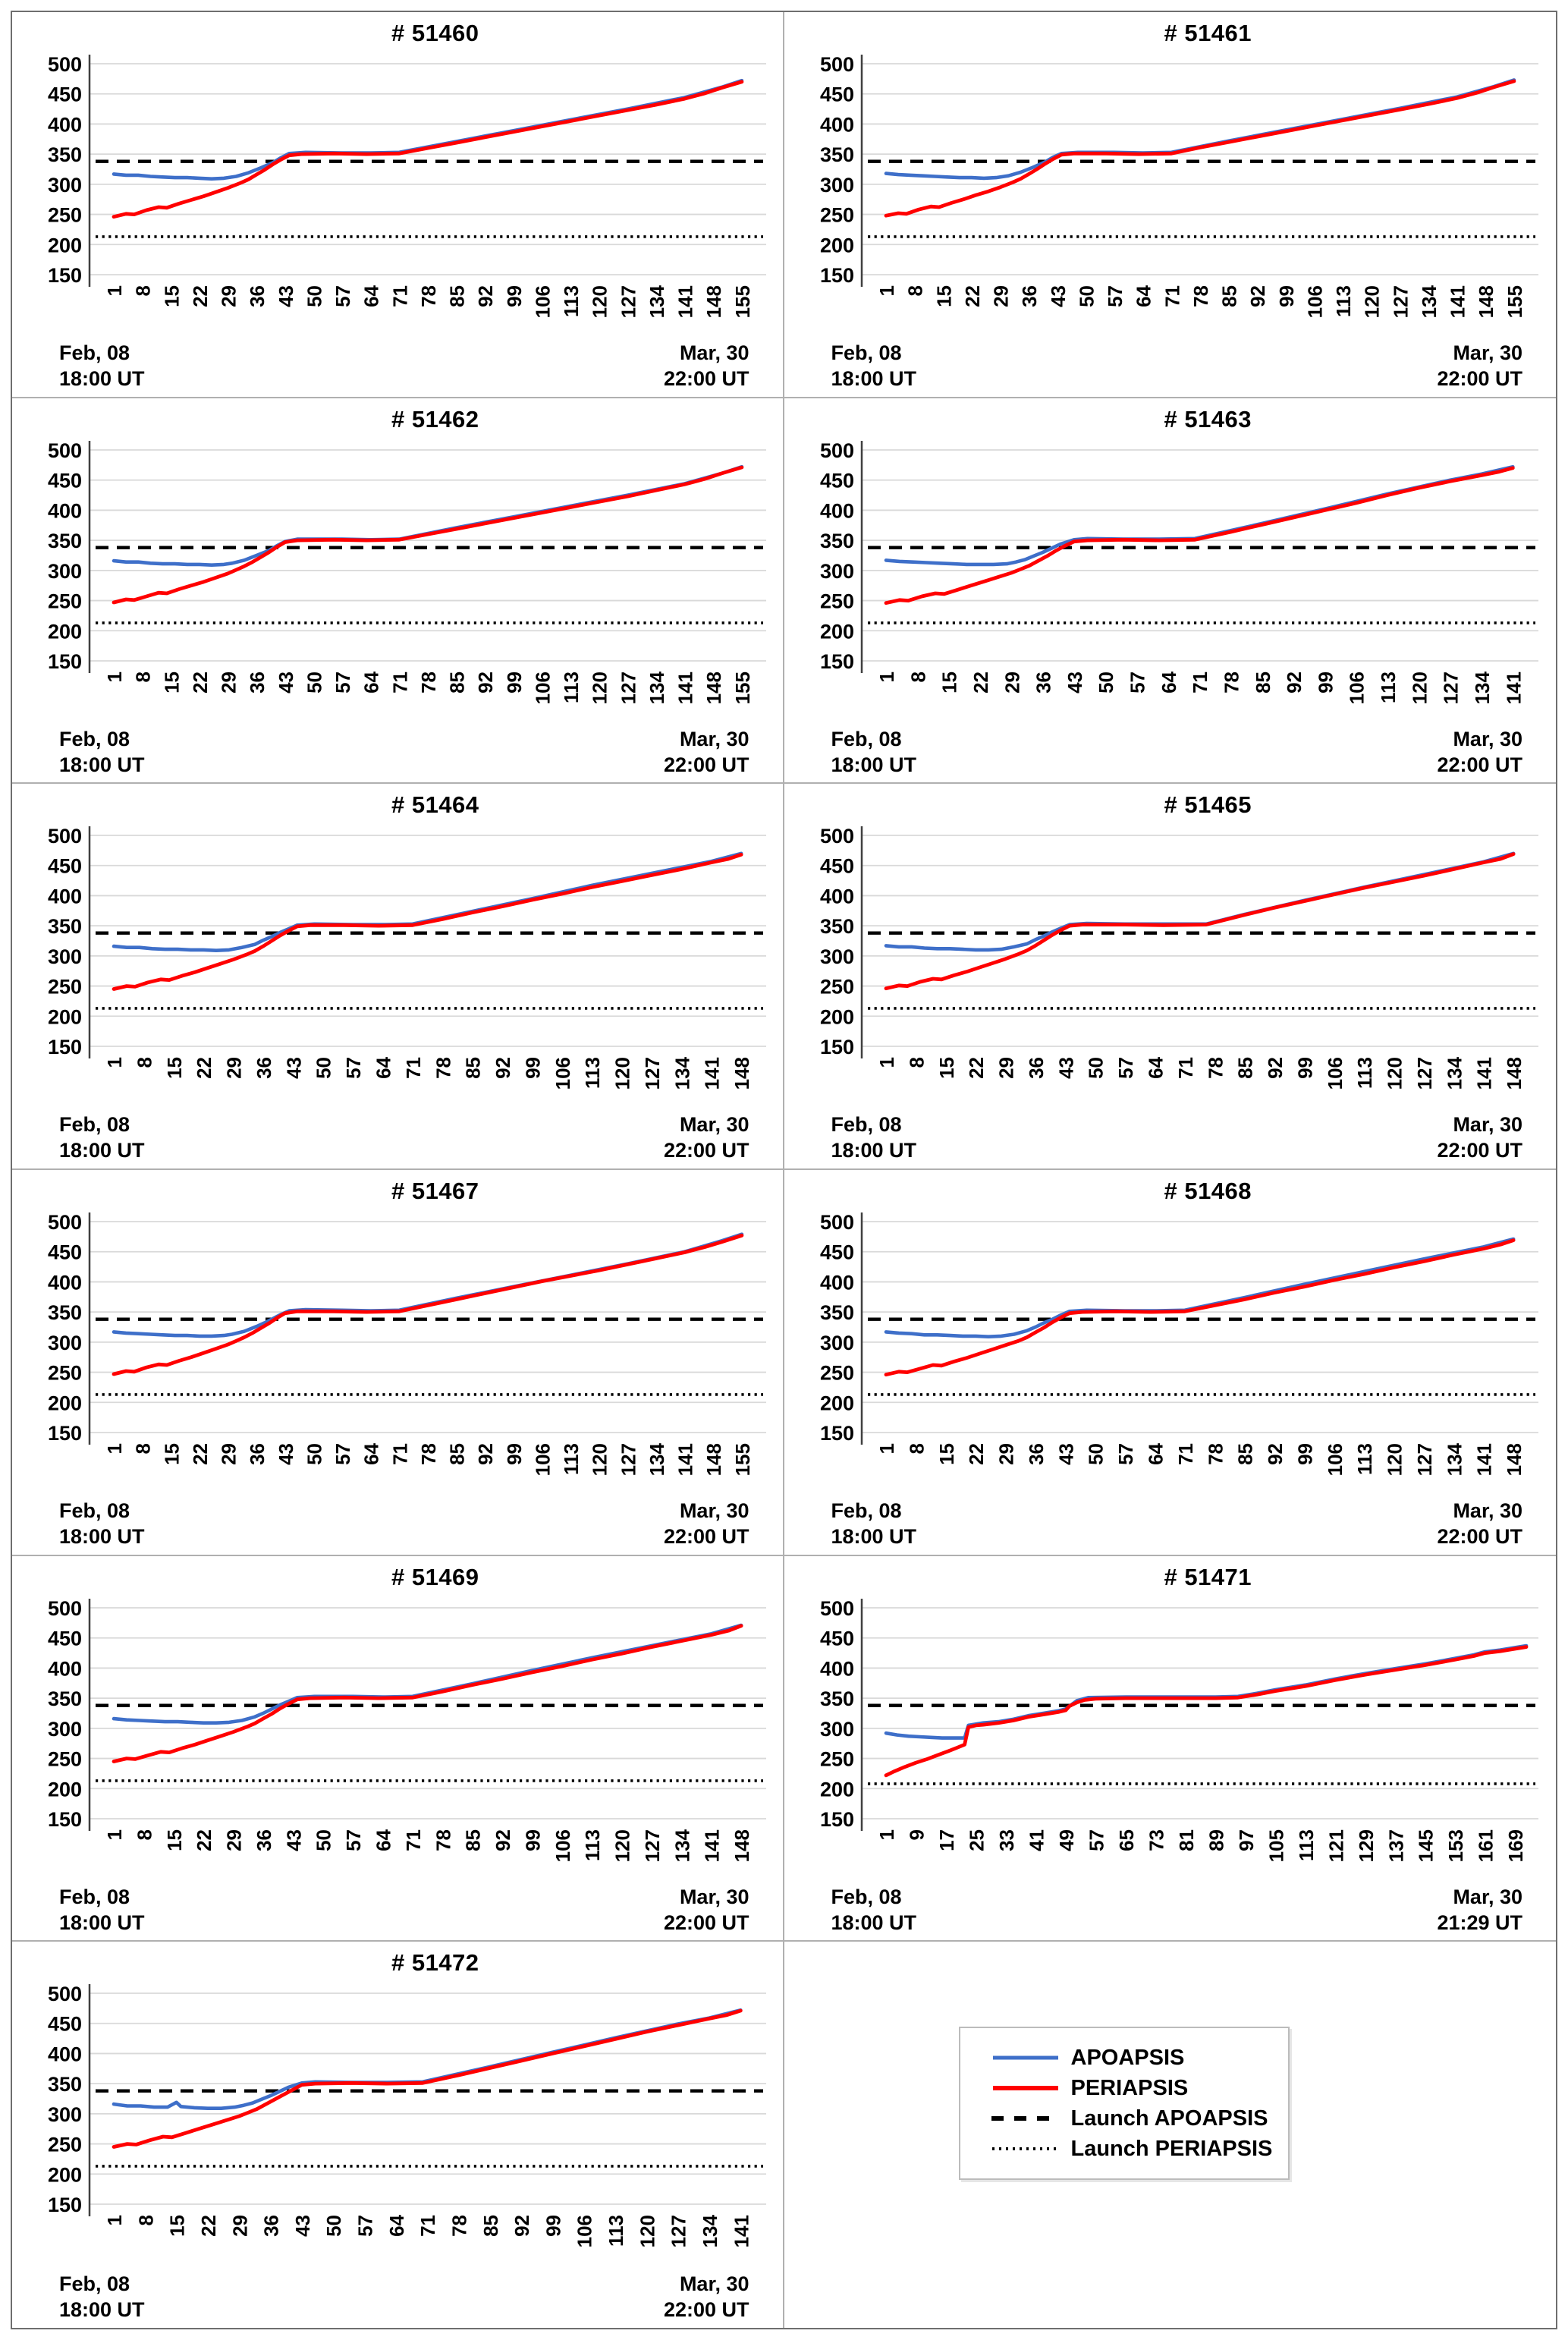  Describe the element at coordinates (710, 2231) in the screenshot. I see `x-tick-label: 134` at that location.